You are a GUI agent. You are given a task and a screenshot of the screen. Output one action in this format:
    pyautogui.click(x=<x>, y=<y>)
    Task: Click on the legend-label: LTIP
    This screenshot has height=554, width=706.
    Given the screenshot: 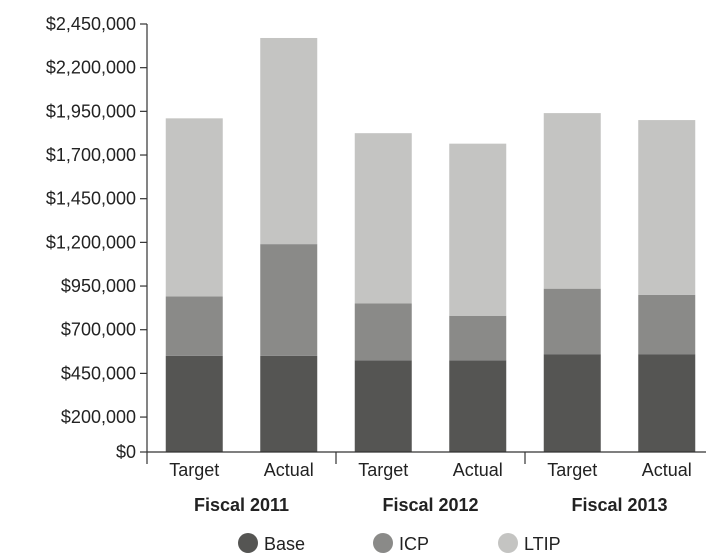 What is the action you would take?
    pyautogui.click(x=542, y=544)
    